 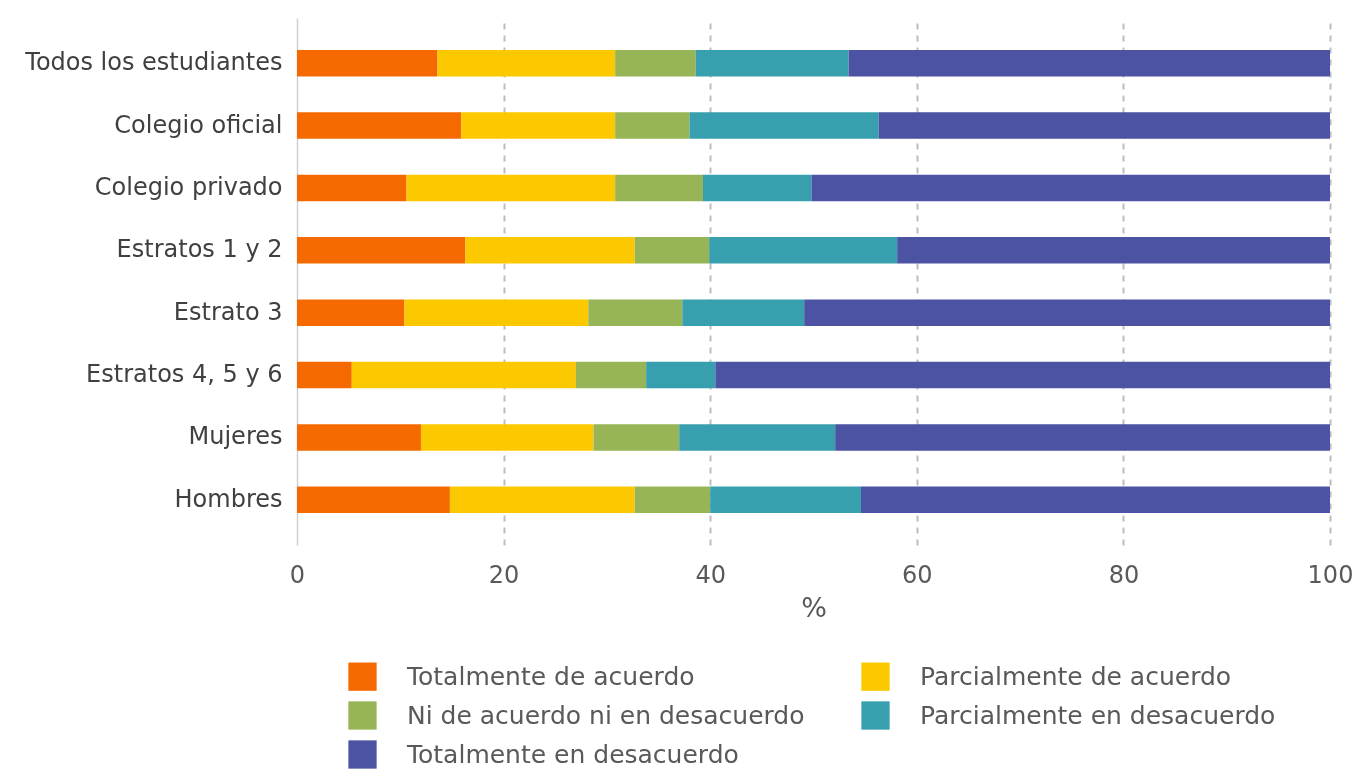 I want to click on x-axis-title: %, so click(x=814, y=607).